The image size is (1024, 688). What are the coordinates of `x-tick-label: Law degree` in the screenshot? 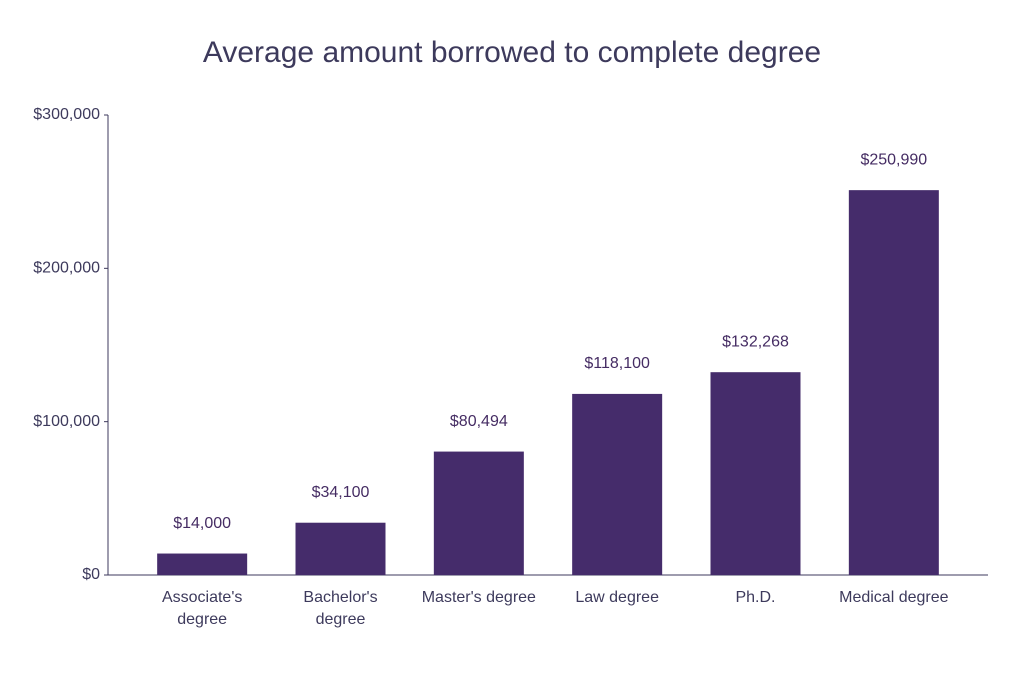 It's located at (617, 597).